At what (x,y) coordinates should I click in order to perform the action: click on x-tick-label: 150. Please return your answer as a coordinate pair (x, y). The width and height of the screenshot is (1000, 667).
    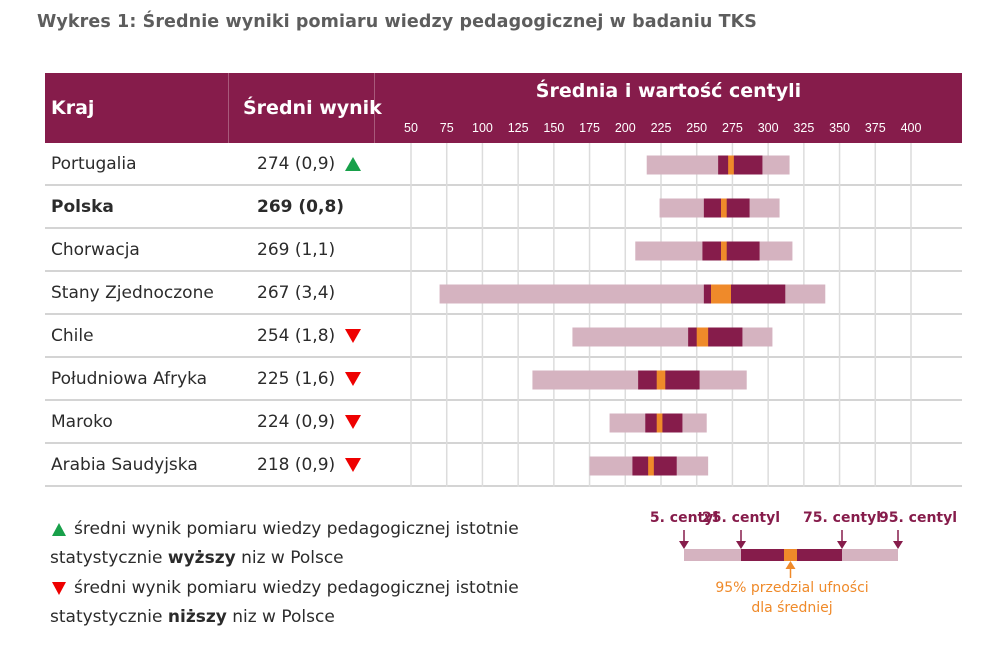
    Looking at the image, I should click on (554, 128).